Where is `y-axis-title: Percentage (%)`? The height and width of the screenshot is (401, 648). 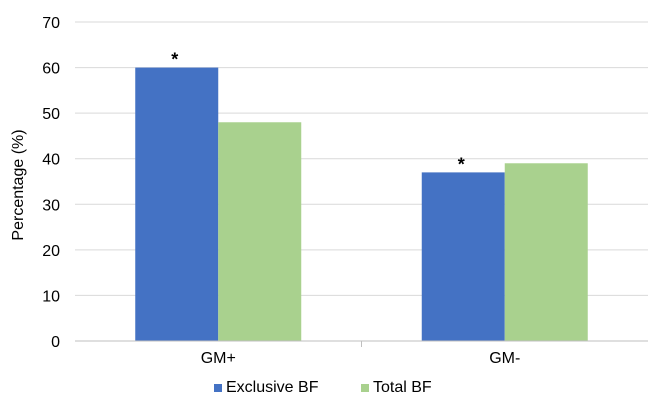 y-axis-title: Percentage (%) is located at coordinates (18, 184).